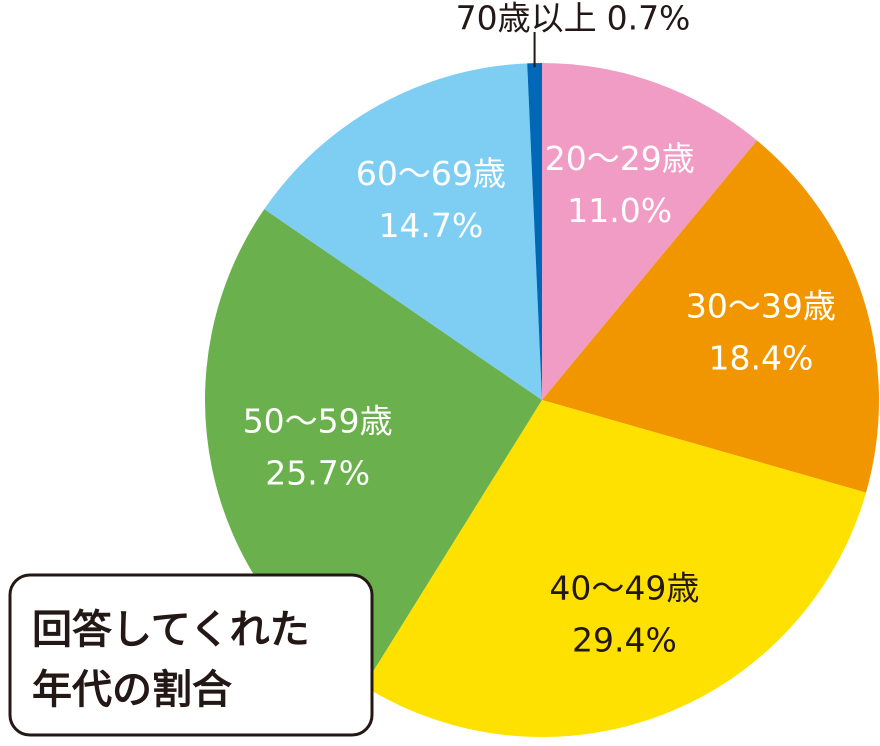  I want to click on slice-value: 18.4%, so click(760, 358).